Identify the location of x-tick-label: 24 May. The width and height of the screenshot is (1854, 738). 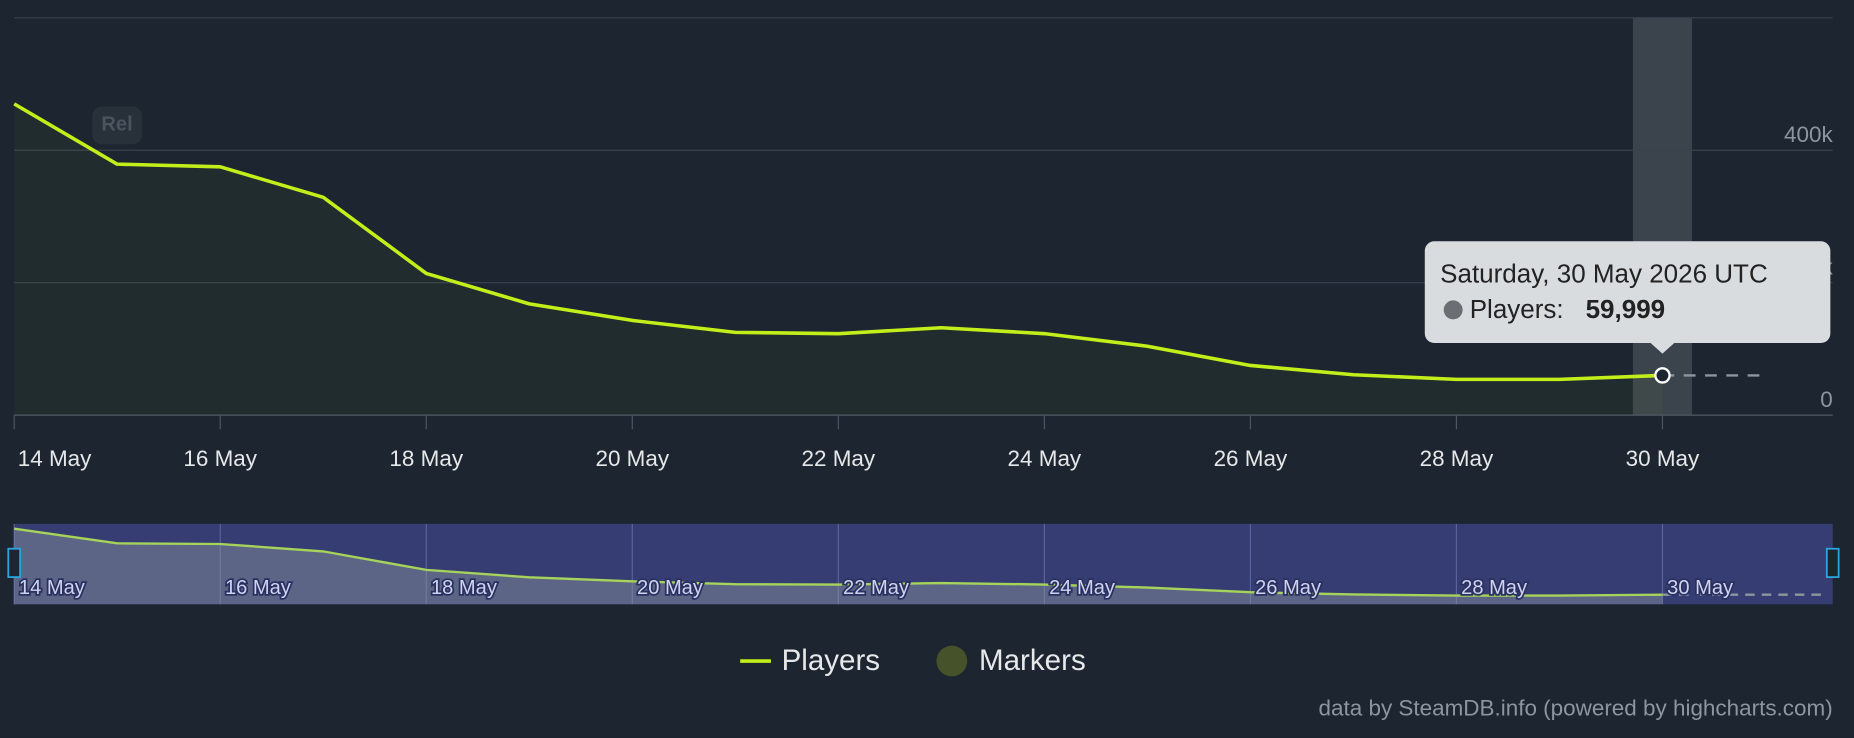
(1045, 458).